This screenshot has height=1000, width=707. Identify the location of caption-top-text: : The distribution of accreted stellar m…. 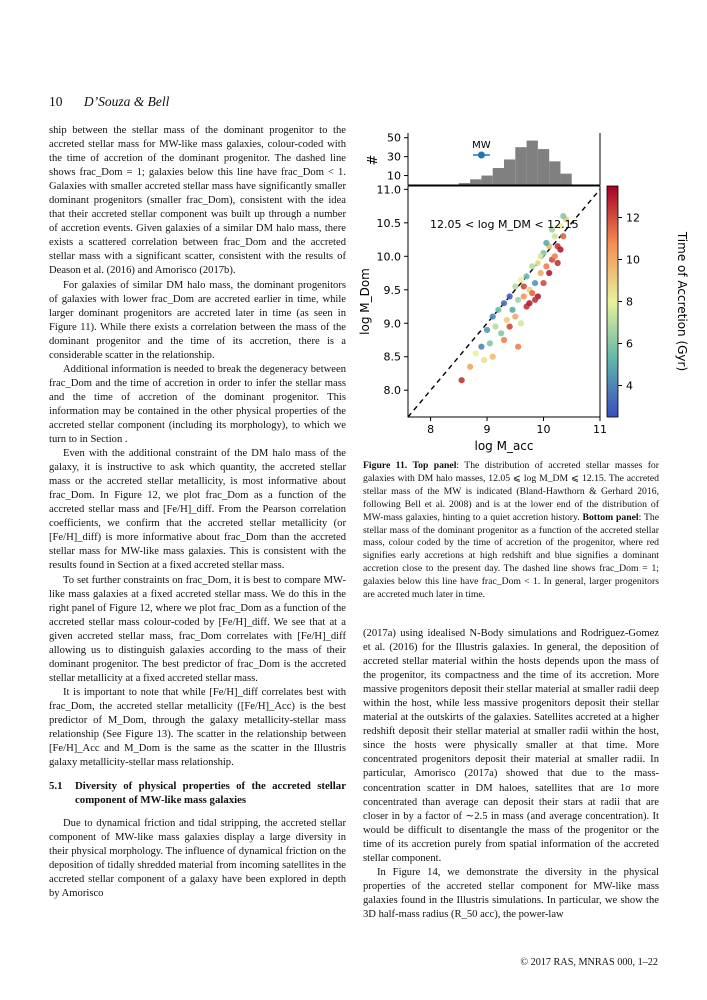
(511, 491).